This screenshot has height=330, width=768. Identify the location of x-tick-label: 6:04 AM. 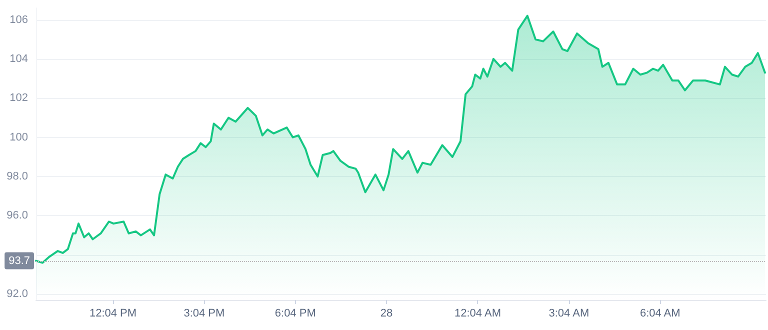
(660, 314).